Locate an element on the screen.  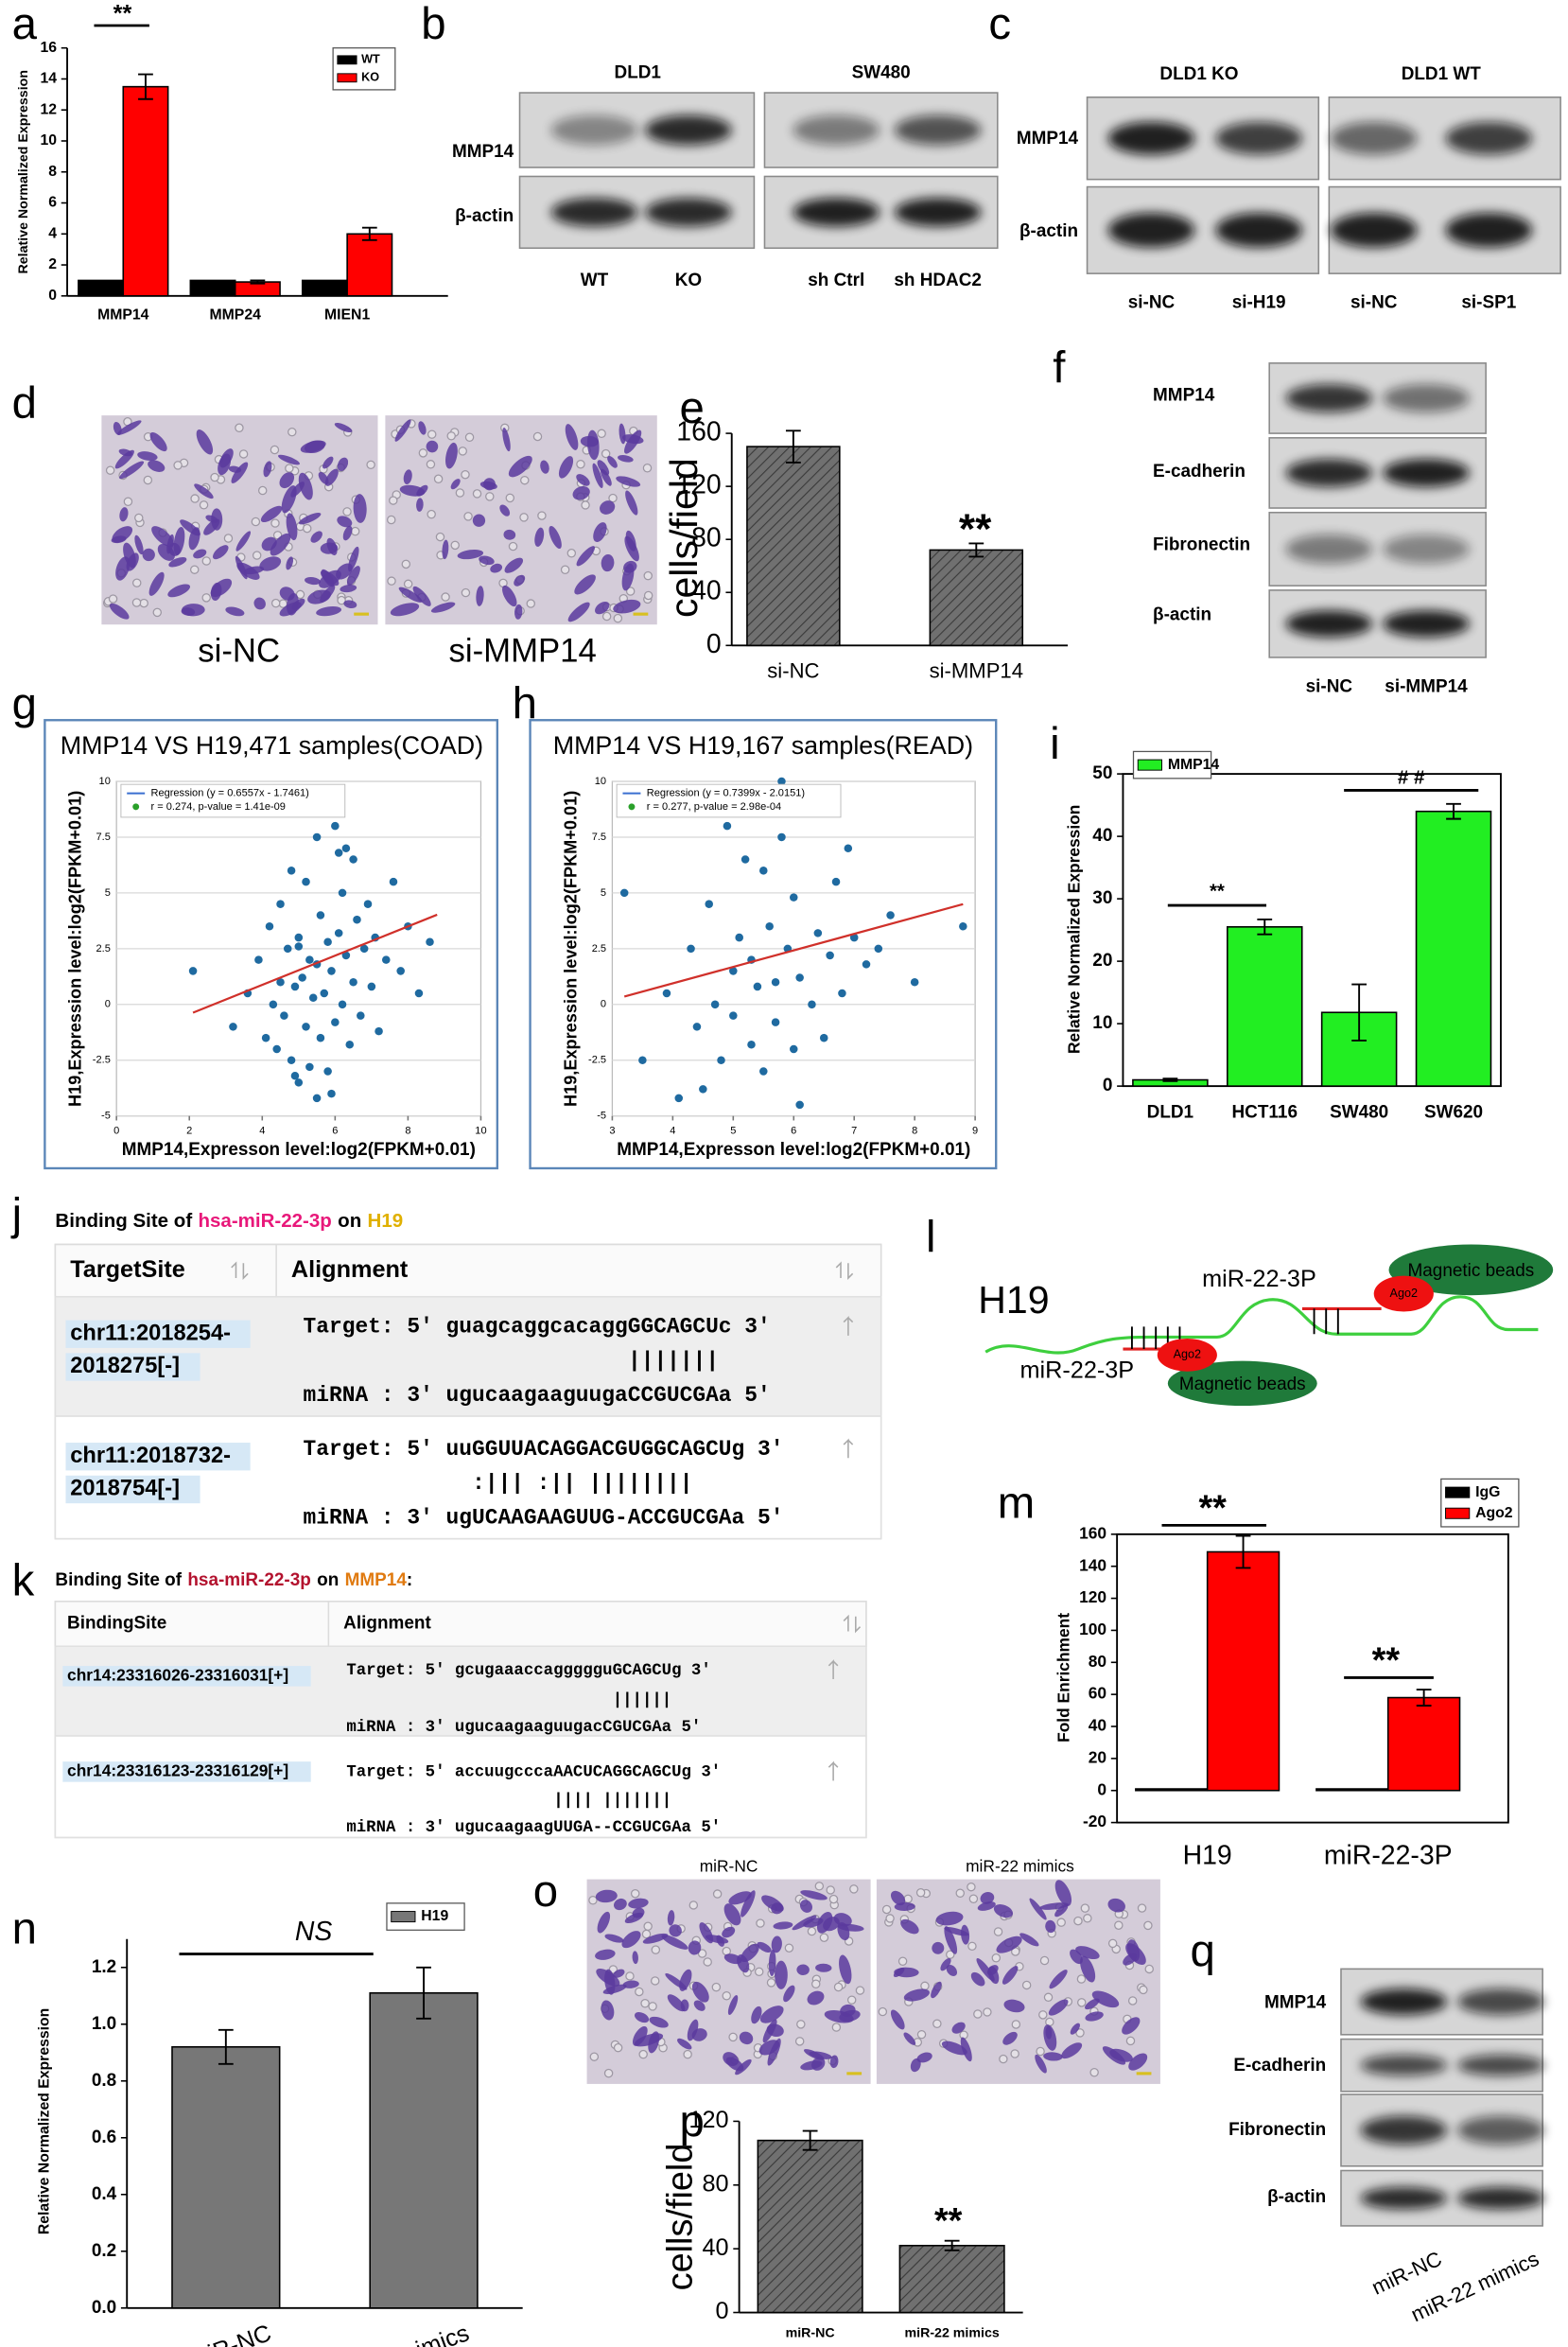
row-icon is located at coordinates (848, 1448).